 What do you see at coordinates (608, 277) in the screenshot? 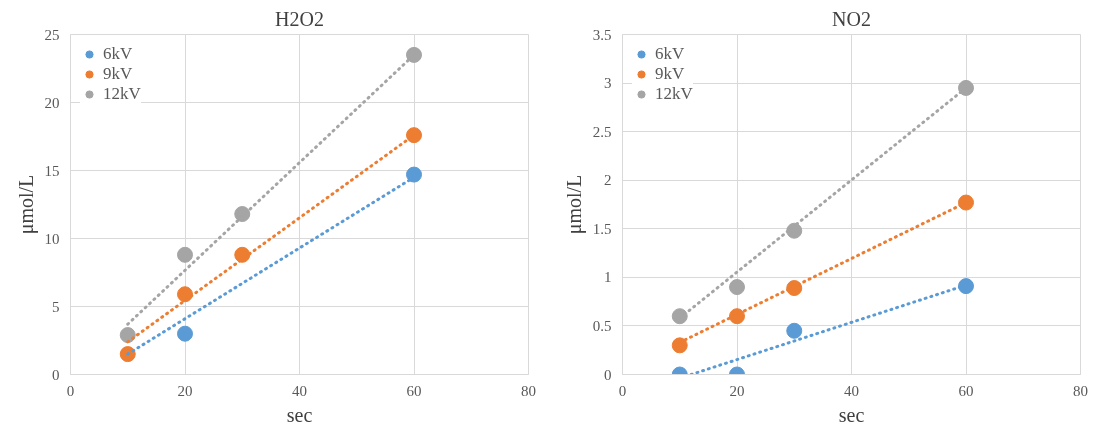
I see `y-tick-label: 1` at bounding box center [608, 277].